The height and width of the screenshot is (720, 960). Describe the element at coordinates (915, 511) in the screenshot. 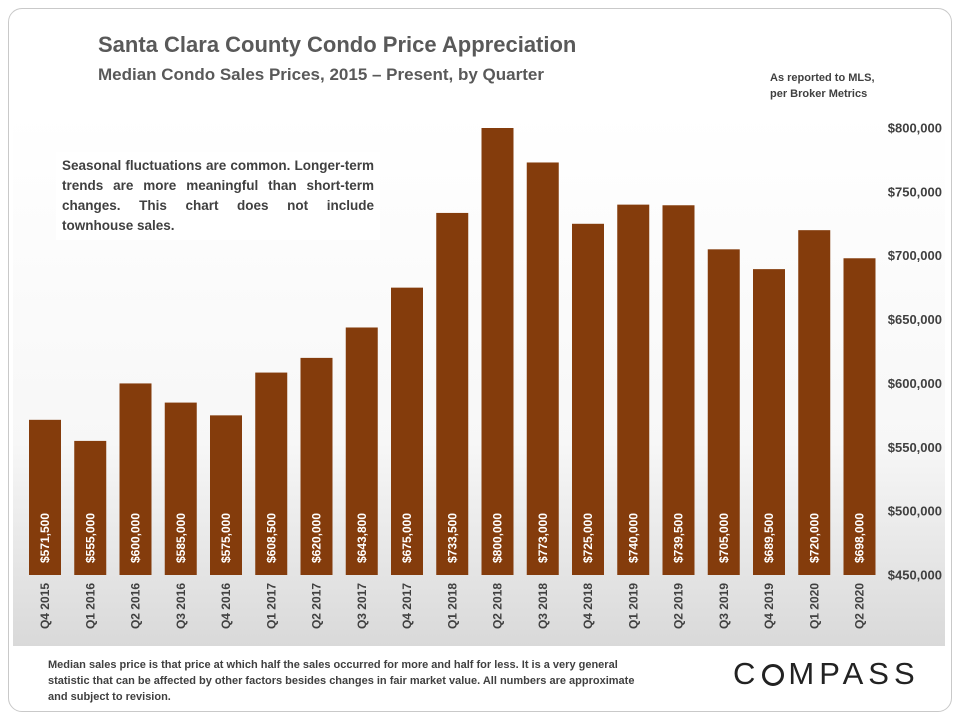

I see `y-tick-label: $500,000` at that location.